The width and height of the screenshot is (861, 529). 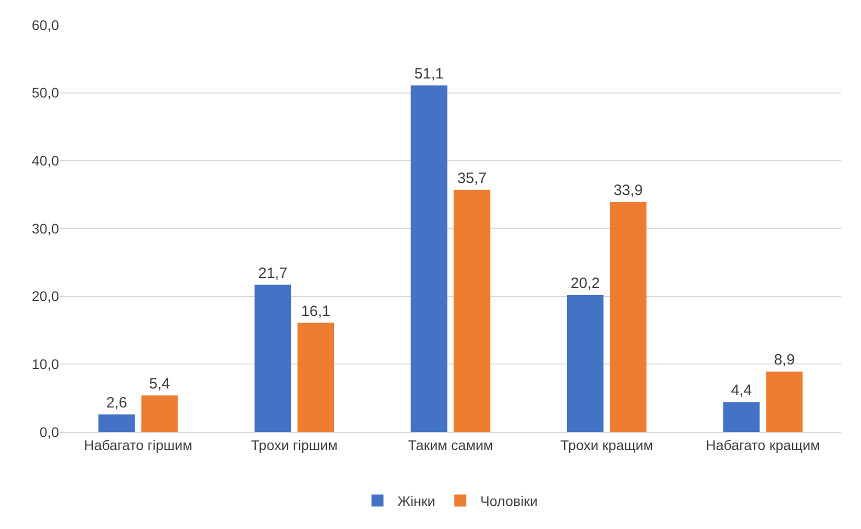 What do you see at coordinates (46, 92) in the screenshot?
I see `y-tick-label: 50,0` at bounding box center [46, 92].